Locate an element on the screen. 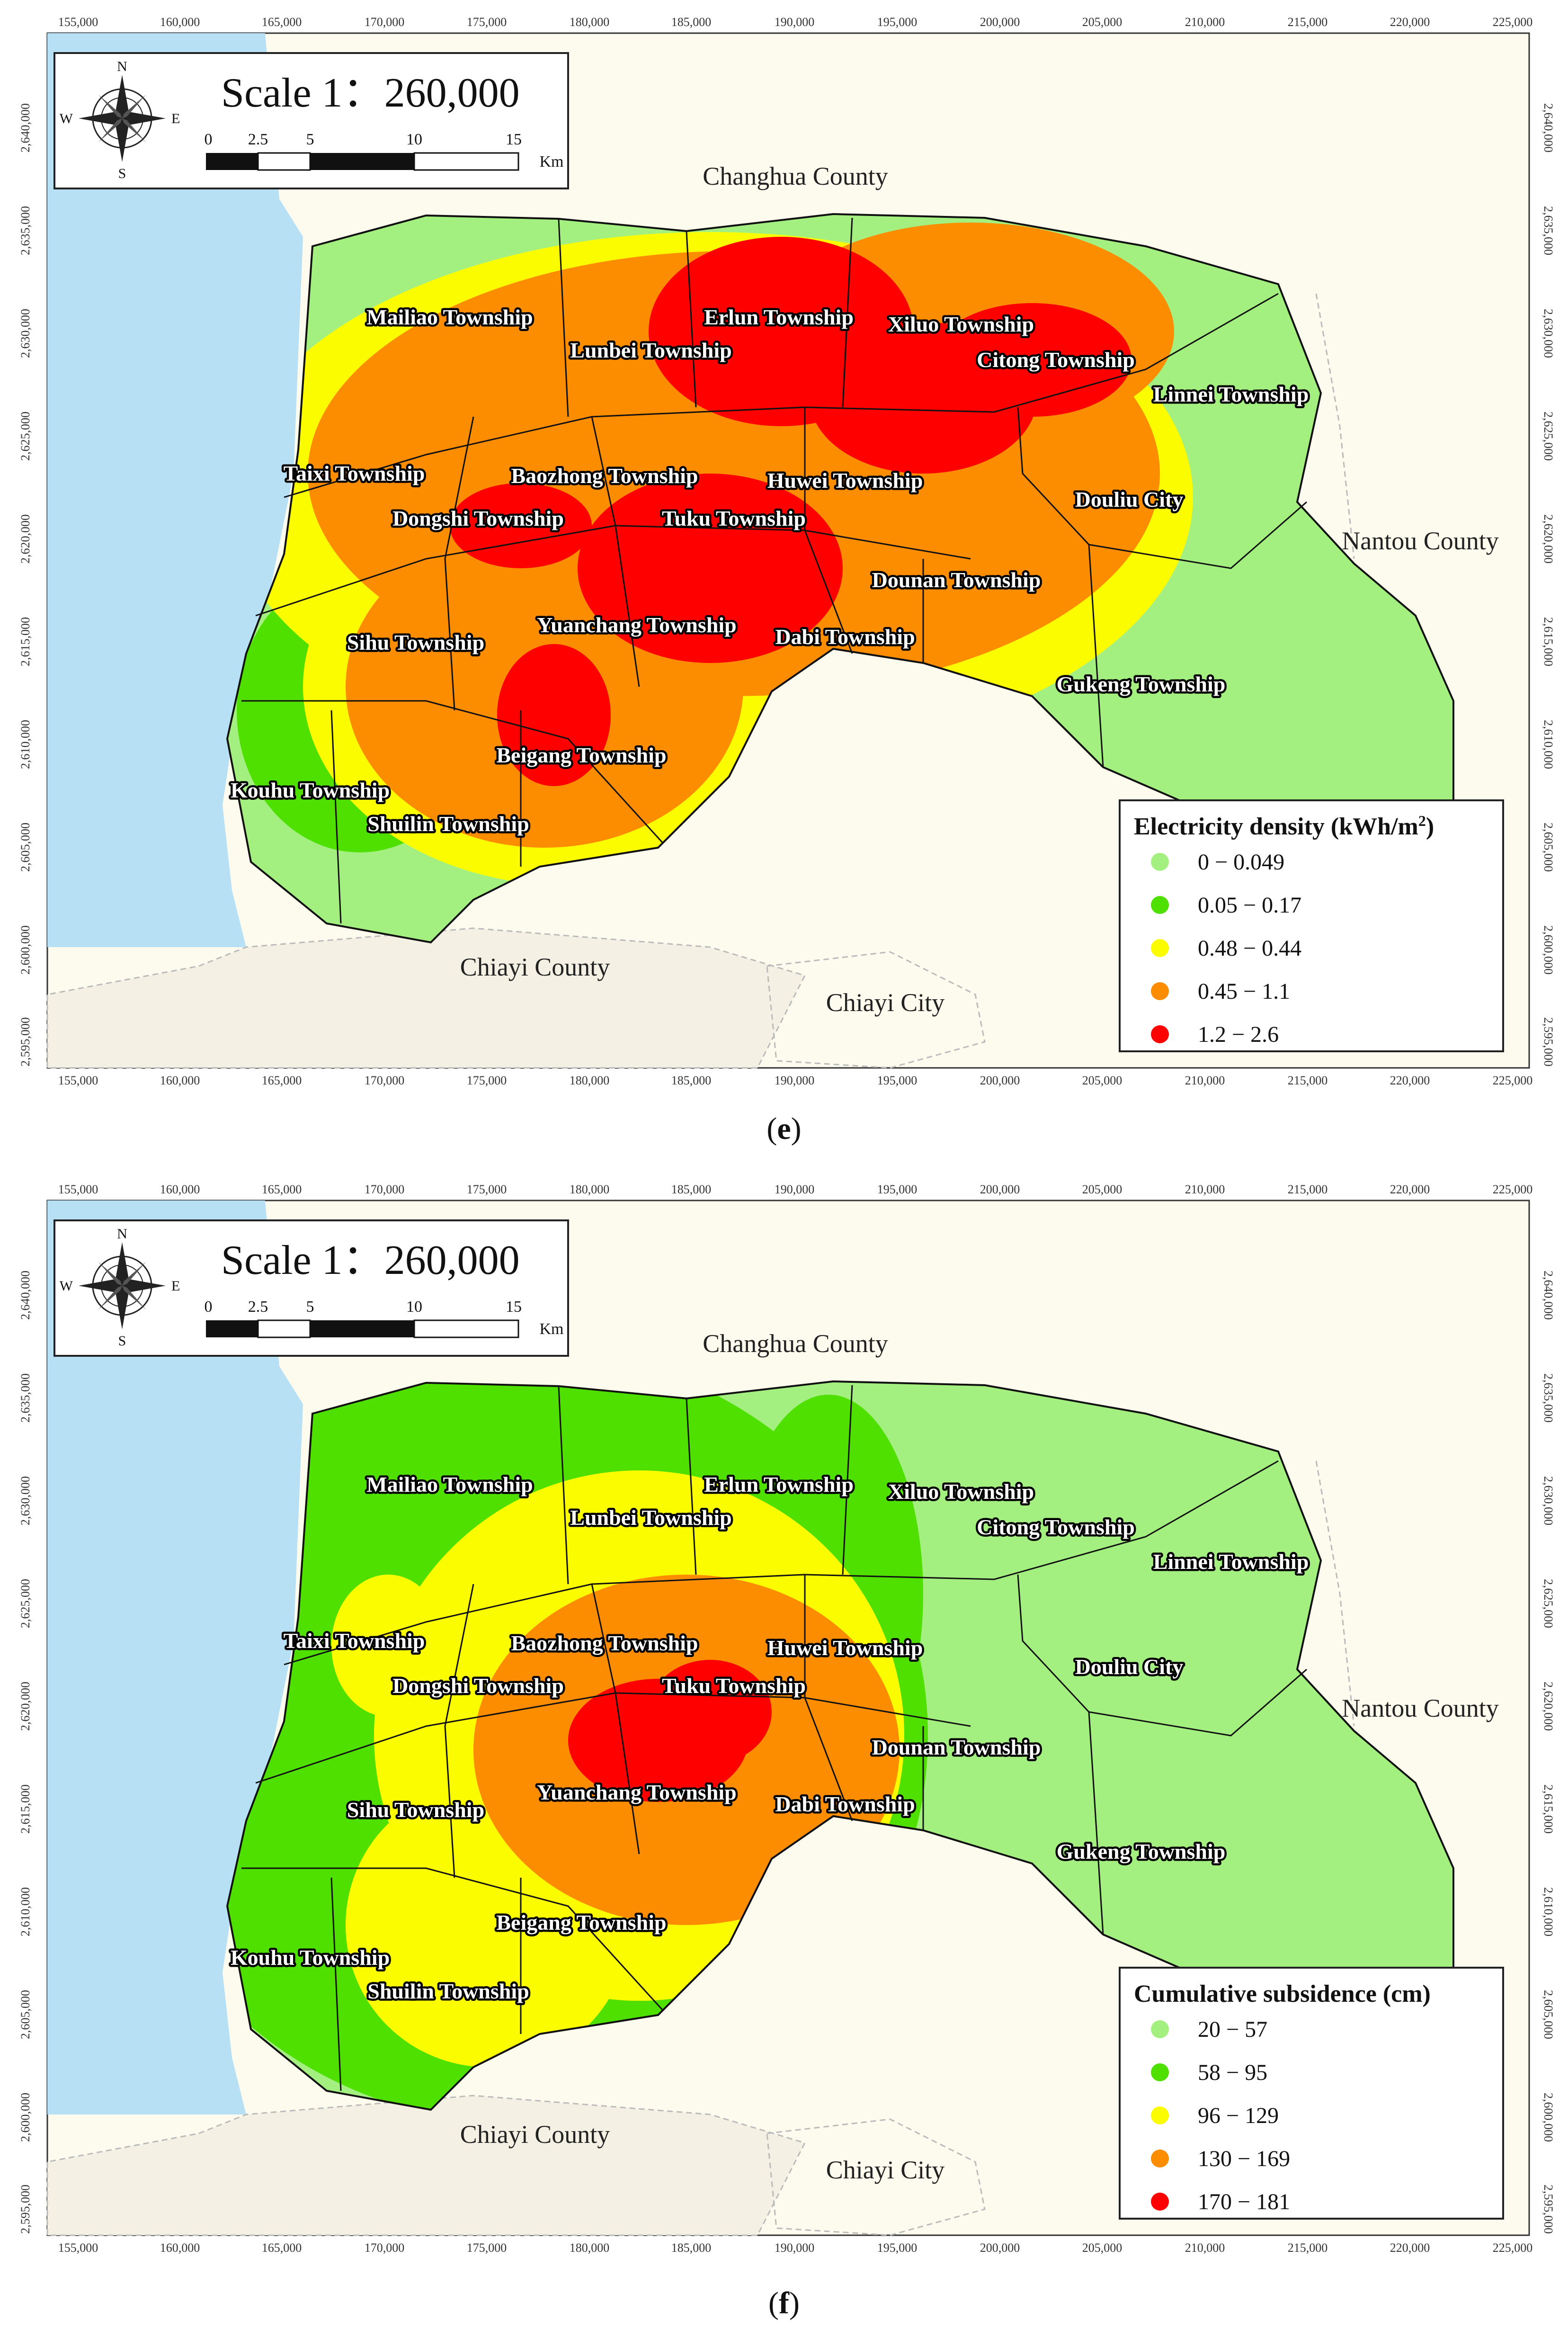 The height and width of the screenshot is (2329, 1568). legend-label: 0.48 − 0.44 is located at coordinates (1249, 948).